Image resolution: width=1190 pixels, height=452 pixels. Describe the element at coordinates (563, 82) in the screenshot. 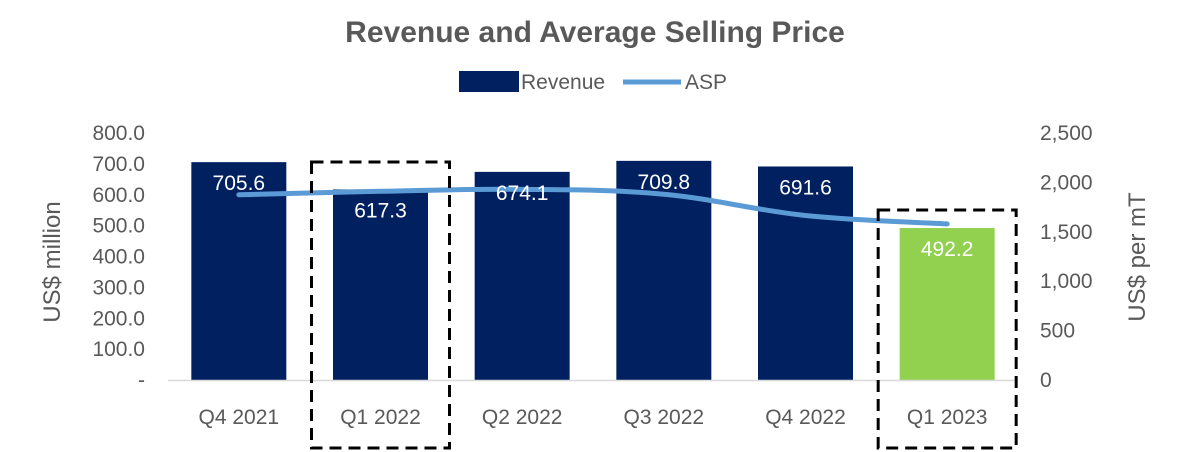

I see `legend-label-revenue: Revenue` at that location.